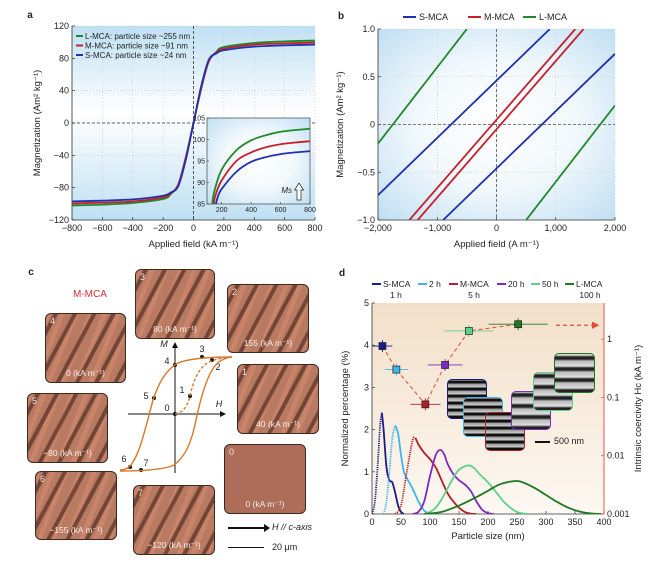  I want to click on domain-image-7: 7 −120 (kA m⁻¹), so click(174, 520).